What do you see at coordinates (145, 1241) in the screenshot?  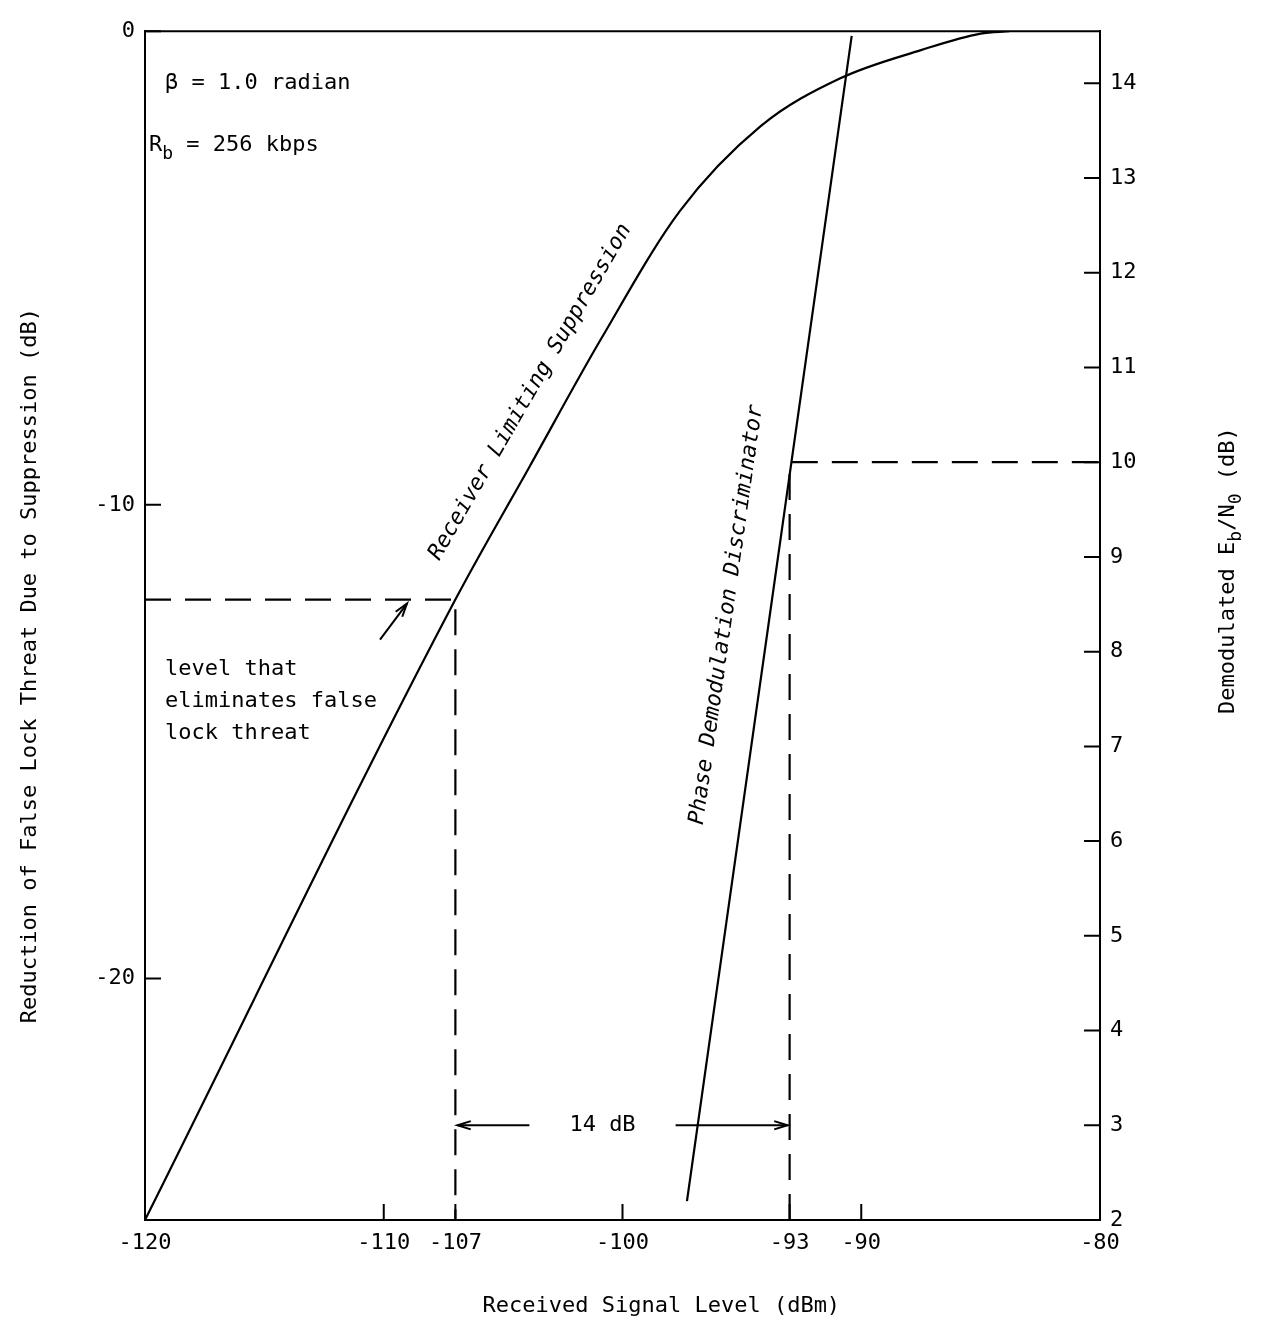 I see `x-tick-label: -120` at bounding box center [145, 1241].